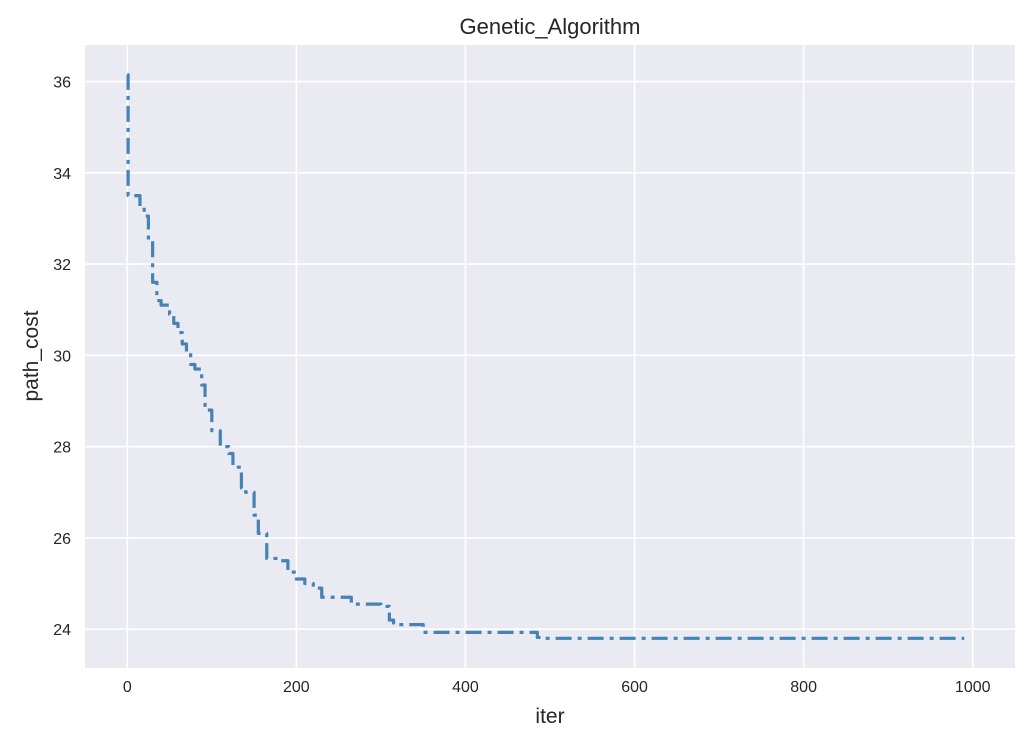  What do you see at coordinates (62, 83) in the screenshot?
I see `y-tick-label: 36` at bounding box center [62, 83].